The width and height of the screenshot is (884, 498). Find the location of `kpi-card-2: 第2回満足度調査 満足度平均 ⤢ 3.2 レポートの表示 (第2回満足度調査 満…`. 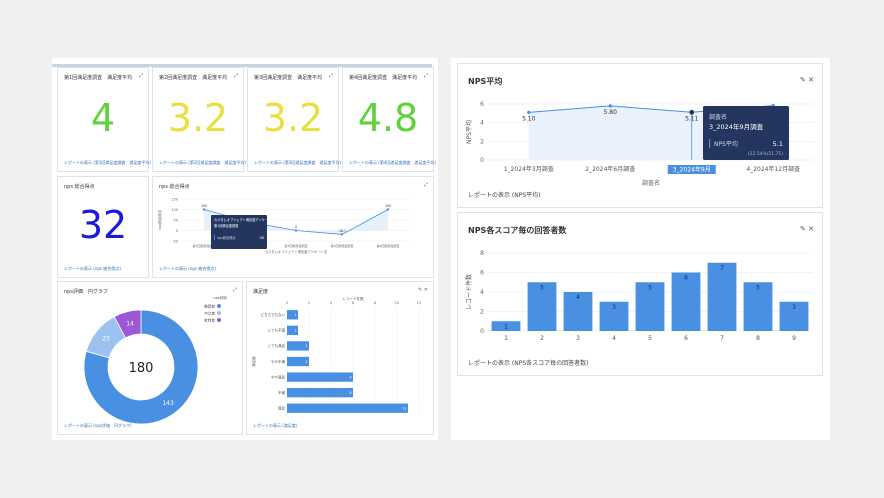

kpi-card-2: 第2回満足度調査 満足度平均 ⤢ 3.2 レポートの表示 (第2回満足度調査 満… is located at coordinates (199, 119).